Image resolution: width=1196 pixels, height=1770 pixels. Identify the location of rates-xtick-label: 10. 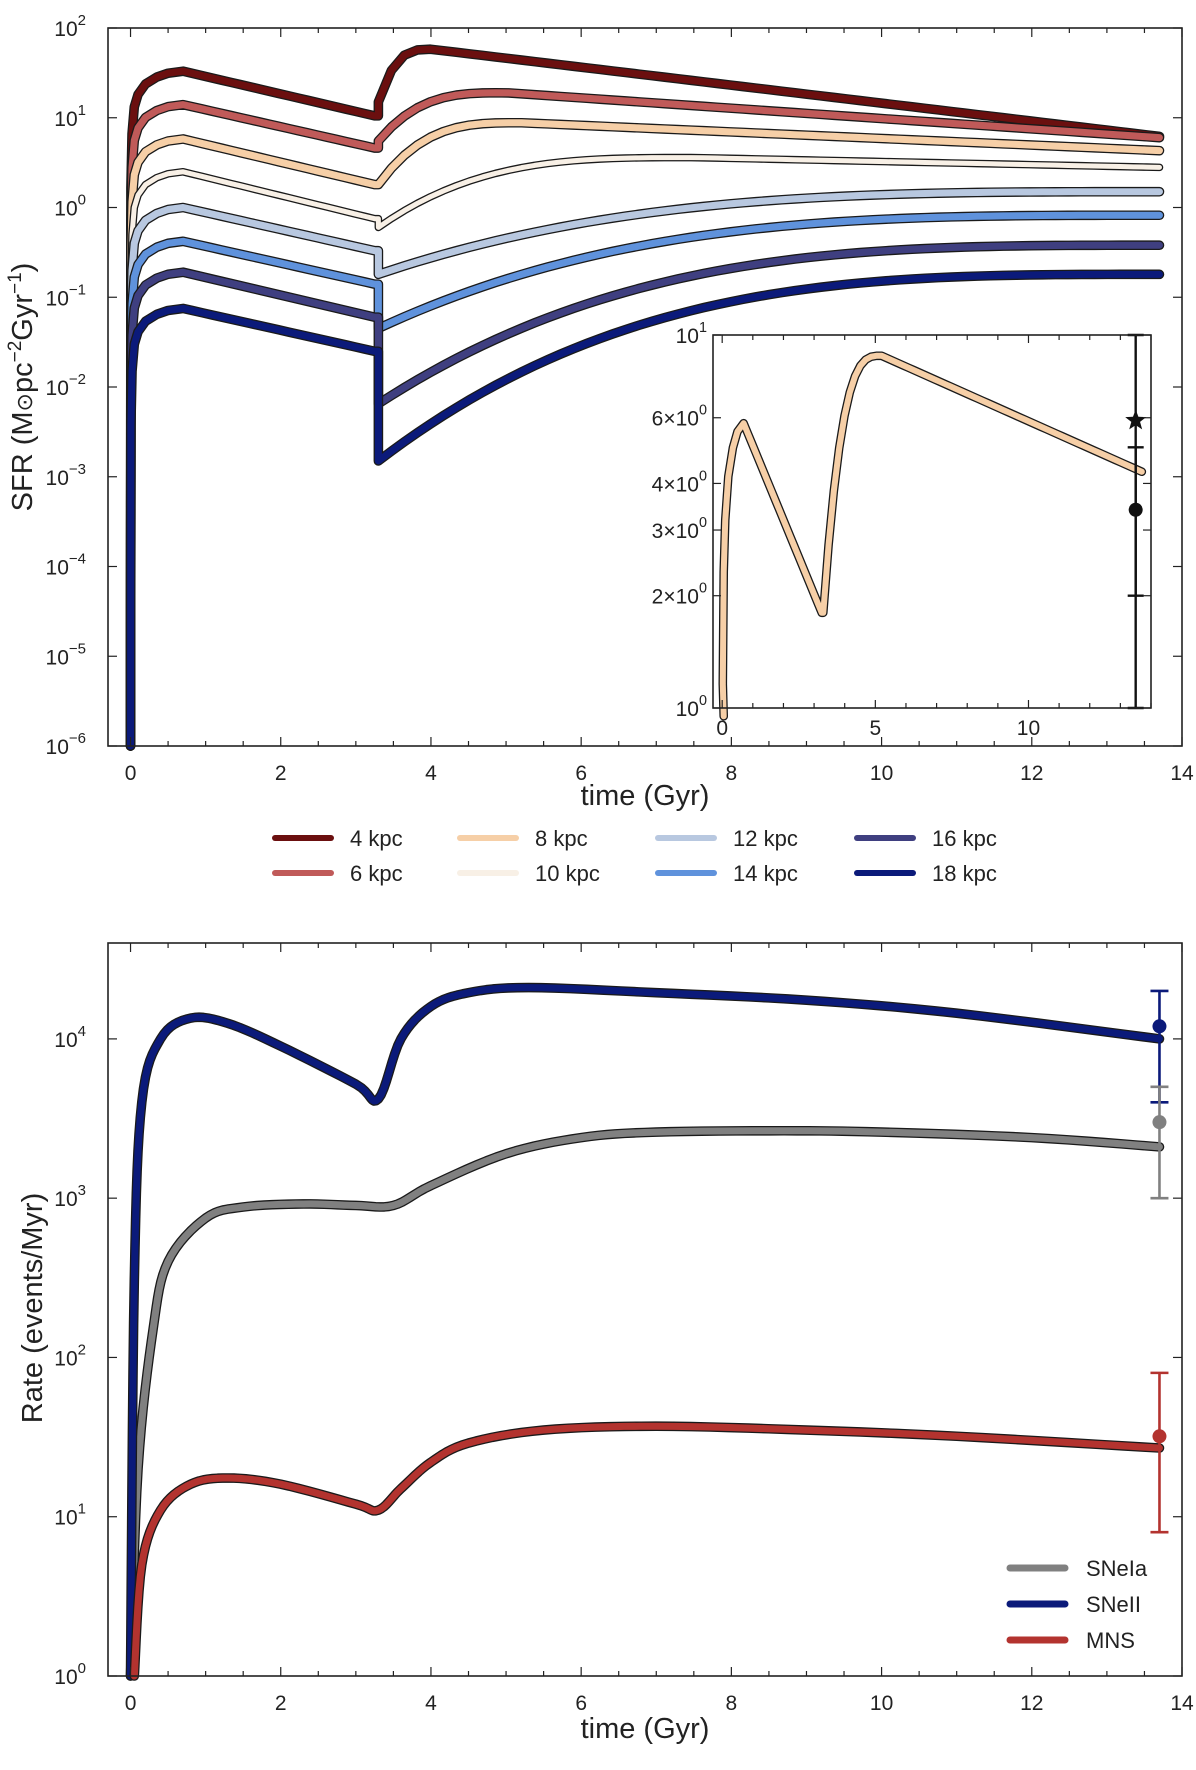
(881, 1703).